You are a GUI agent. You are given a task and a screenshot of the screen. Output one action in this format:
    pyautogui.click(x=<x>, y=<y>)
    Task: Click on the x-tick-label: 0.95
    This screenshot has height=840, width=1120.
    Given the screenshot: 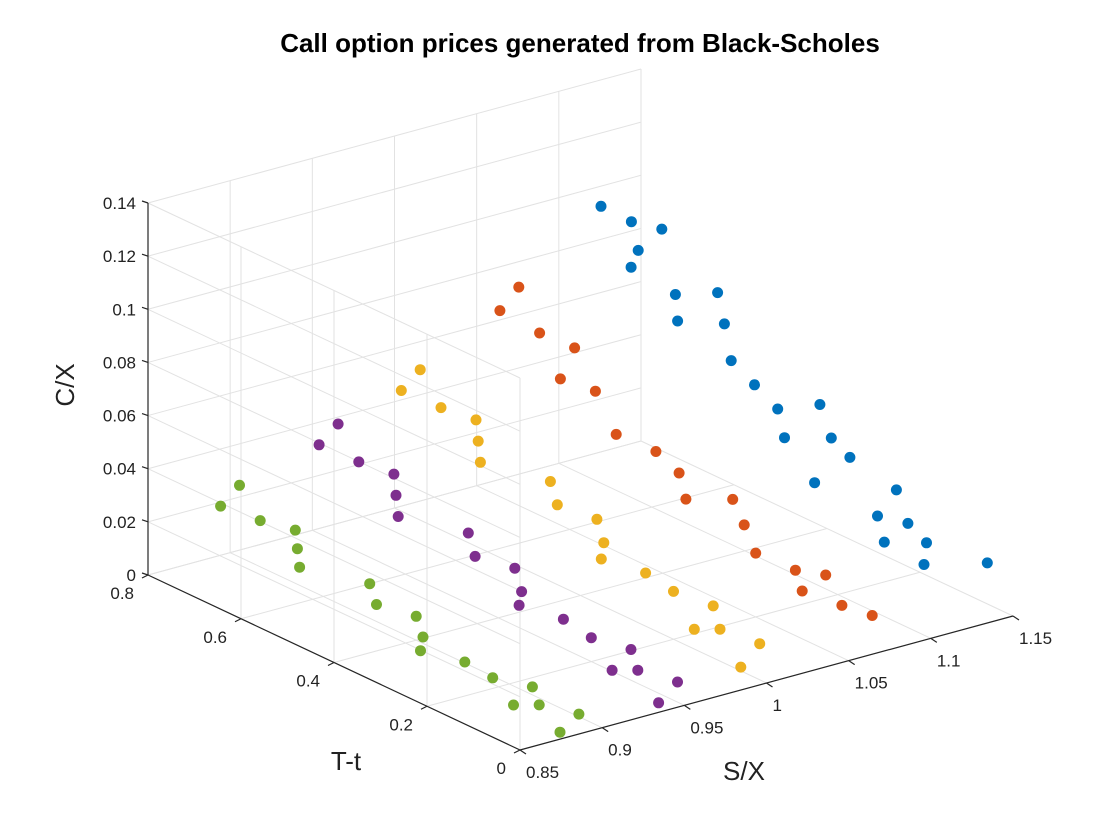 What is the action you would take?
    pyautogui.click(x=706, y=727)
    